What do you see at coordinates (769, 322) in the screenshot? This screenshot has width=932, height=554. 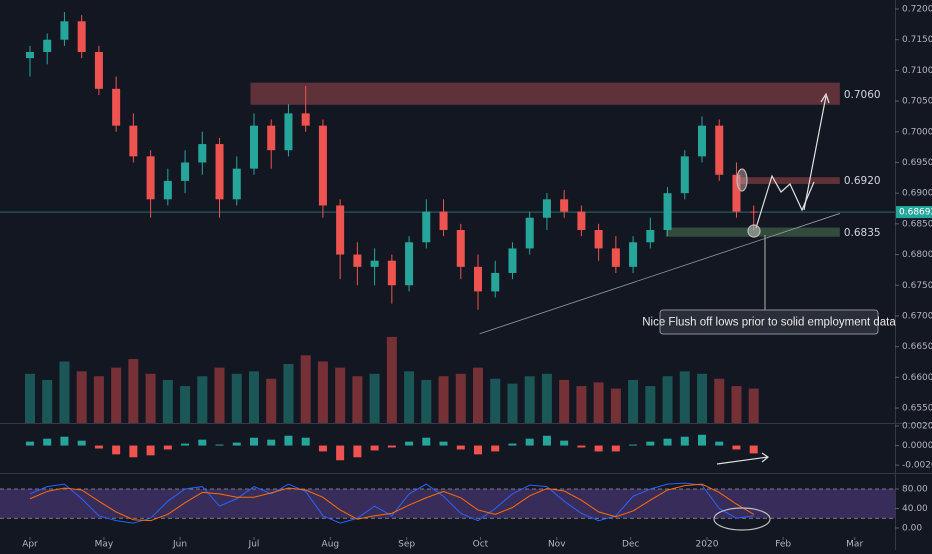 I see `annotation-box` at bounding box center [769, 322].